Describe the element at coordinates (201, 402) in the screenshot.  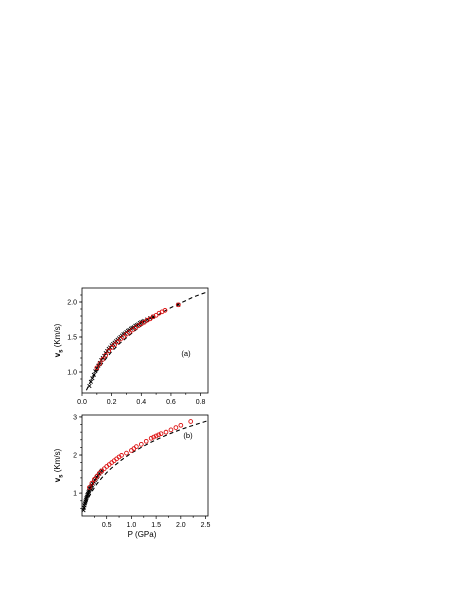
I see `x-tick-label: 0.8` at that location.